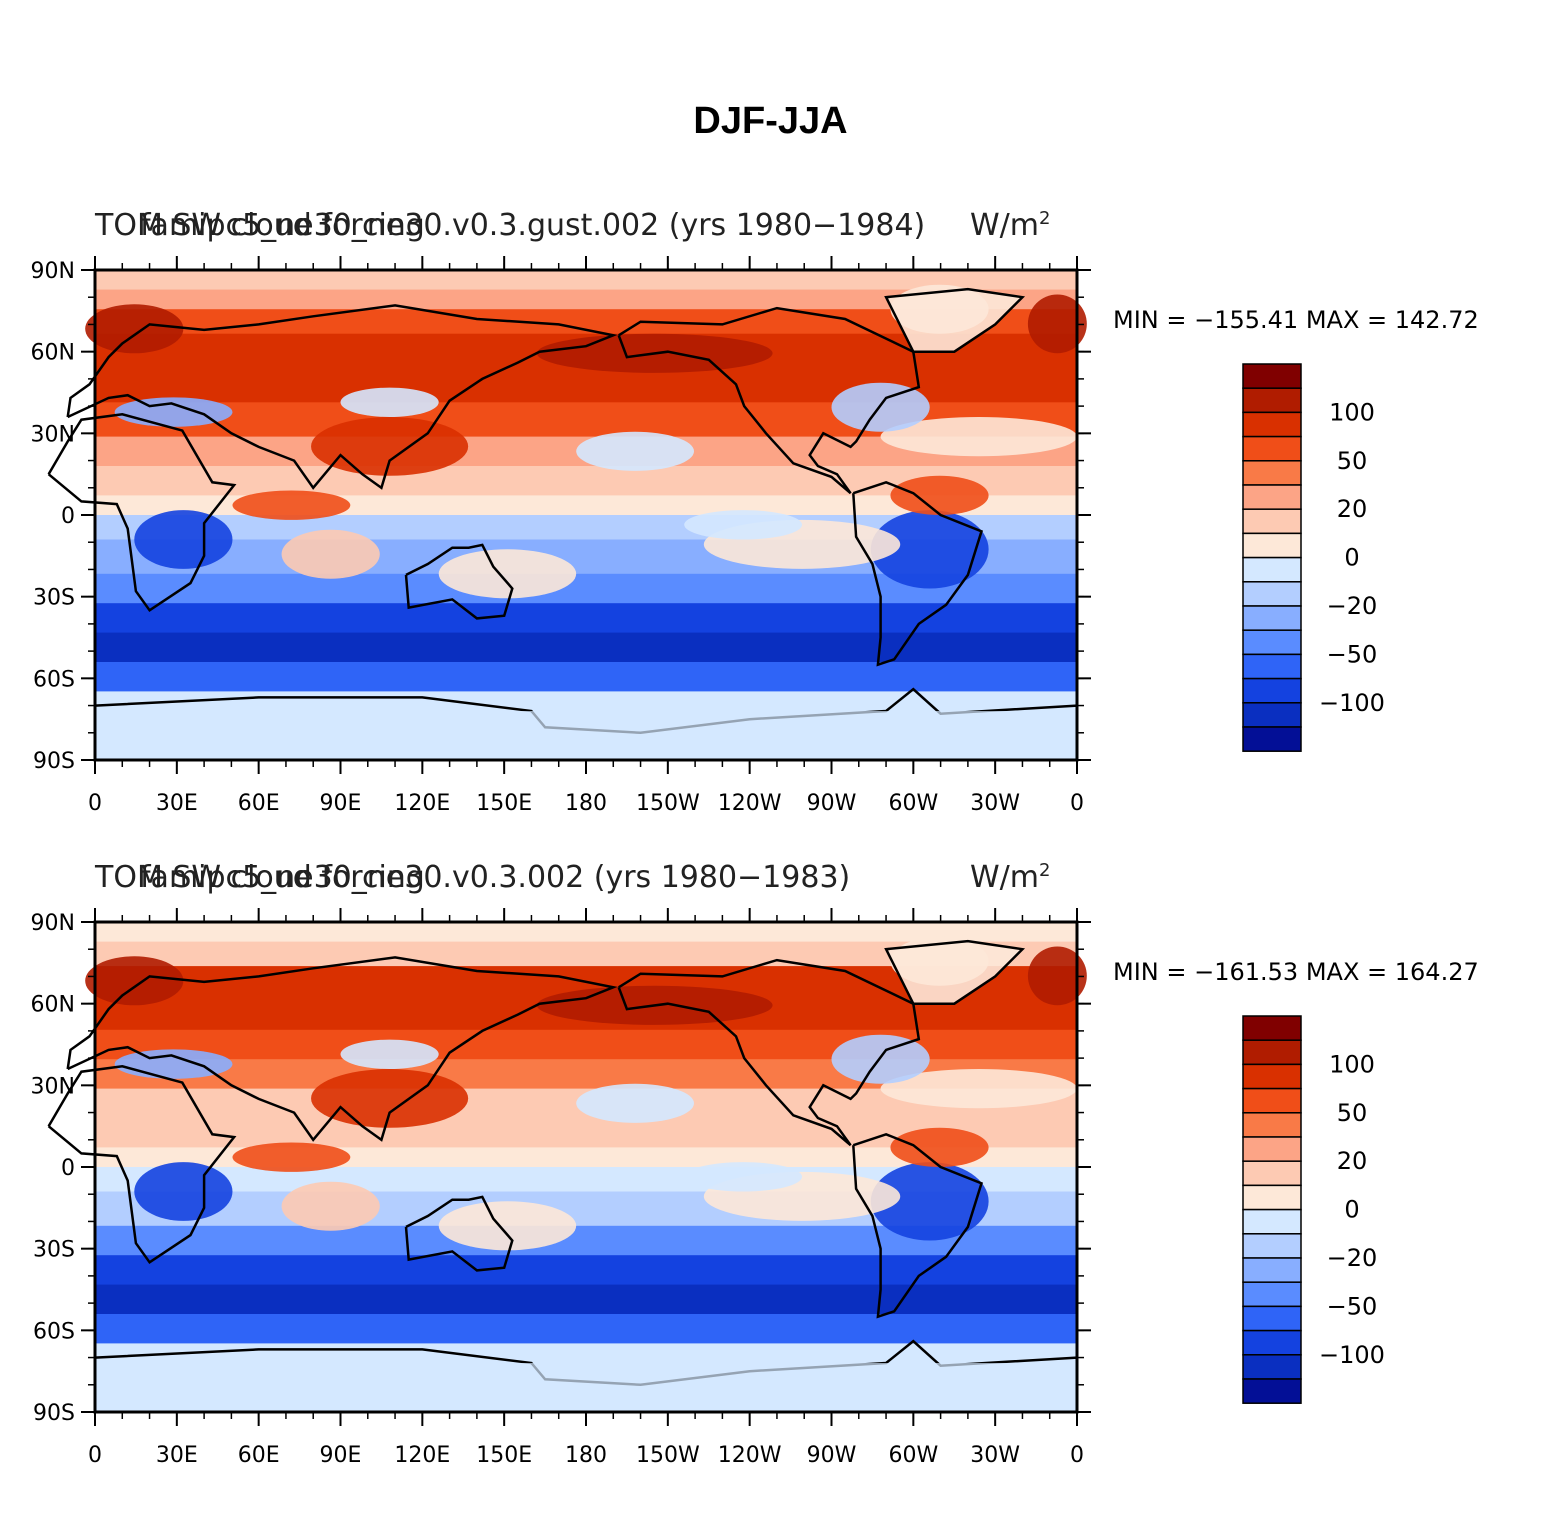  I want to click on colorbar-label: −20, so click(1352, 1258).